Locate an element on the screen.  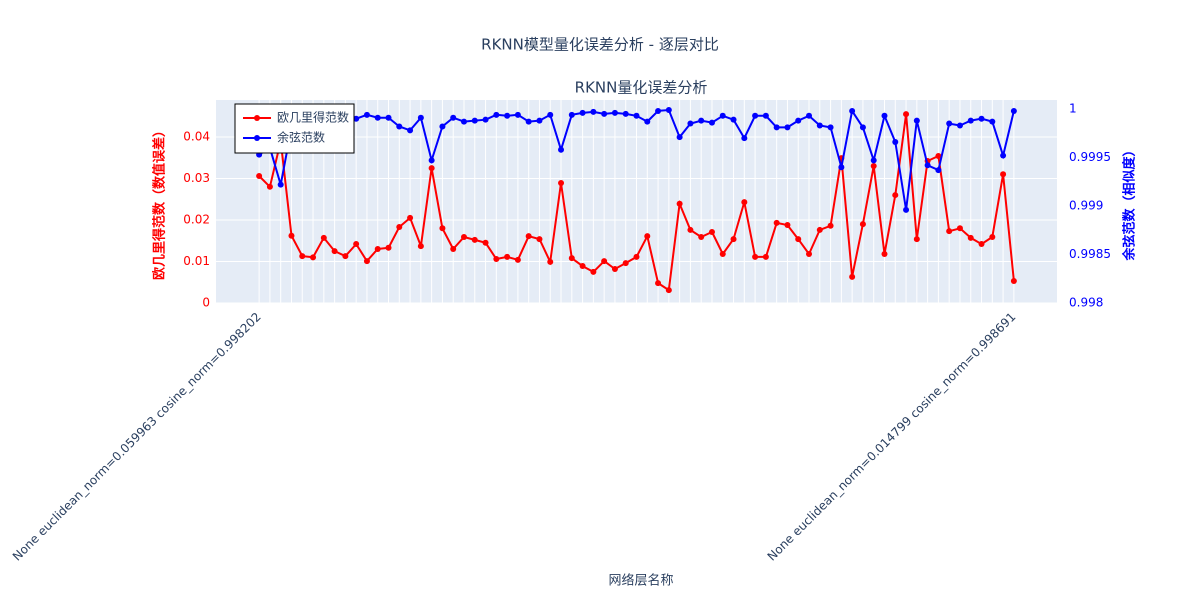
y2-tick-label: 0.999 is located at coordinates (1086, 206).